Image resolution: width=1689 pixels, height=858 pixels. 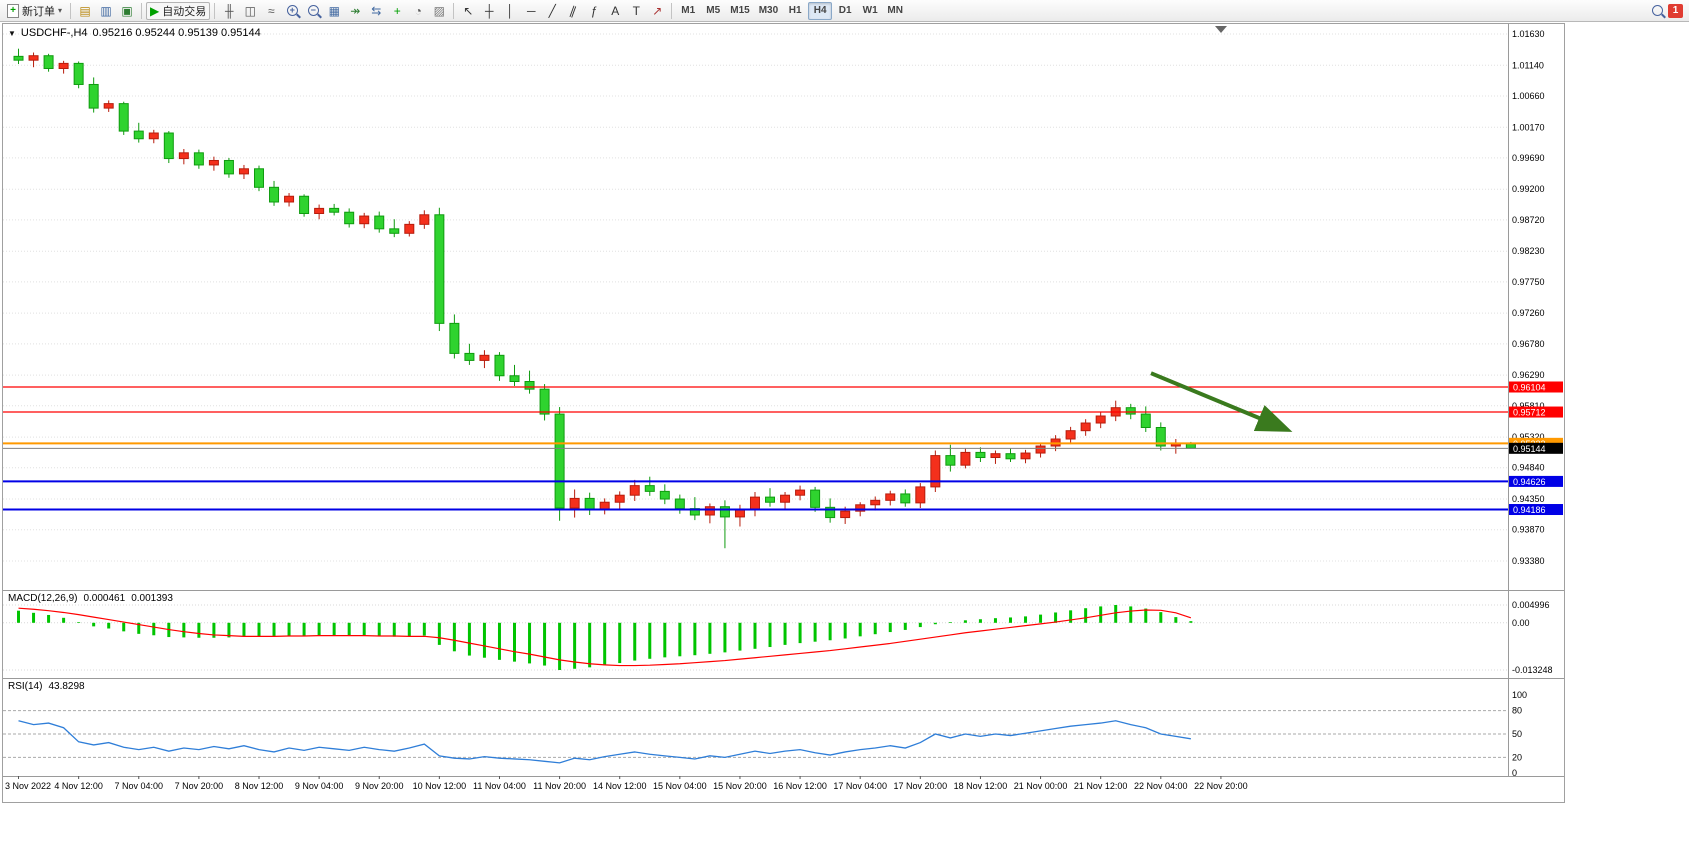 I want to click on time-label: 21 Nov 12:00, so click(x=1101, y=786).